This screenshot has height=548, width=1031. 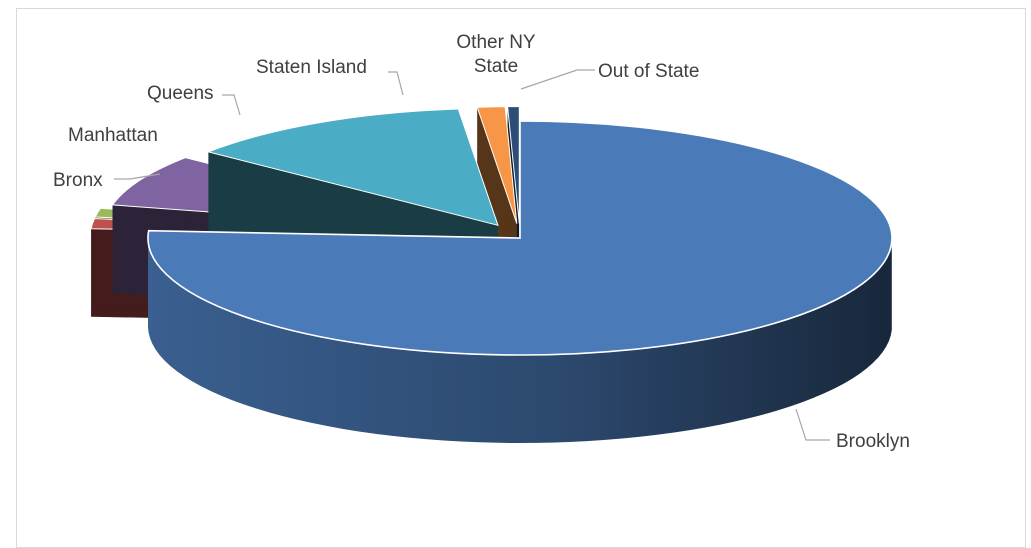 I want to click on data-label-out-of-state: Out of State, so click(x=609, y=75).